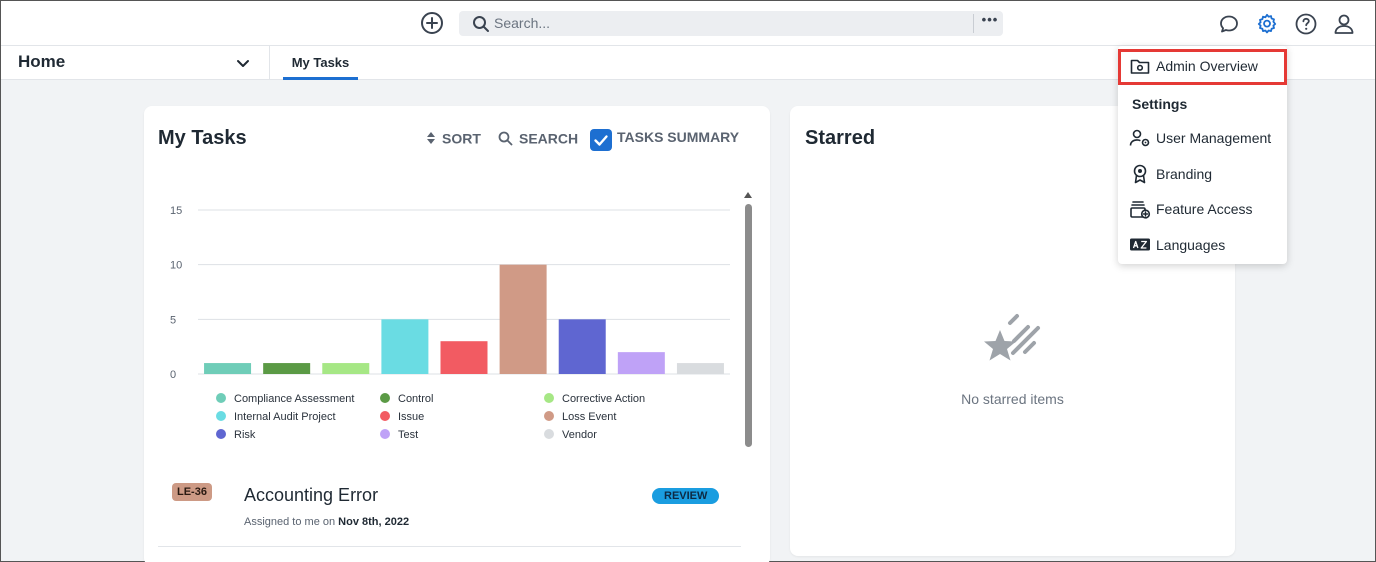 The width and height of the screenshot is (1376, 562). Describe the element at coordinates (748, 325) in the screenshot. I see `scrollbar-thumb` at that location.